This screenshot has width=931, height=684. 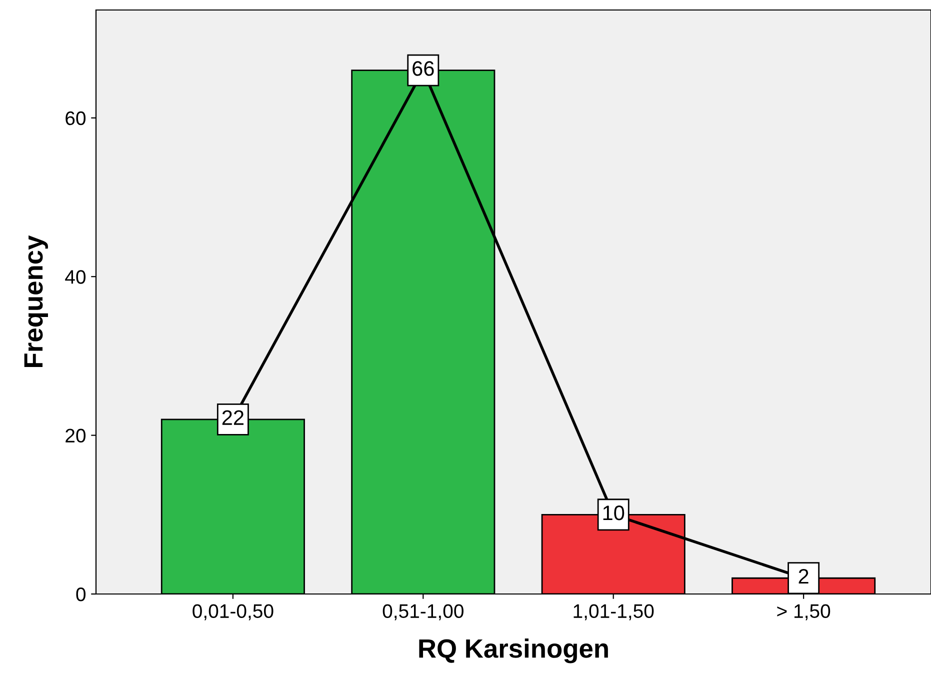 What do you see at coordinates (36, 301) in the screenshot?
I see `y-axis-title: Frequency` at bounding box center [36, 301].